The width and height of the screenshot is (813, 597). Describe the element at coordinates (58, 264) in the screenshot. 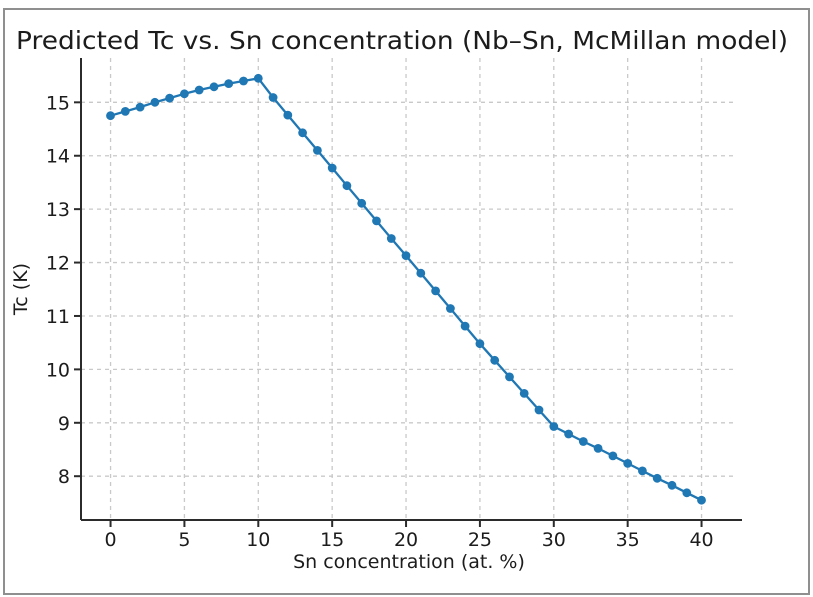

I see `y-tick-label: 12` at that location.